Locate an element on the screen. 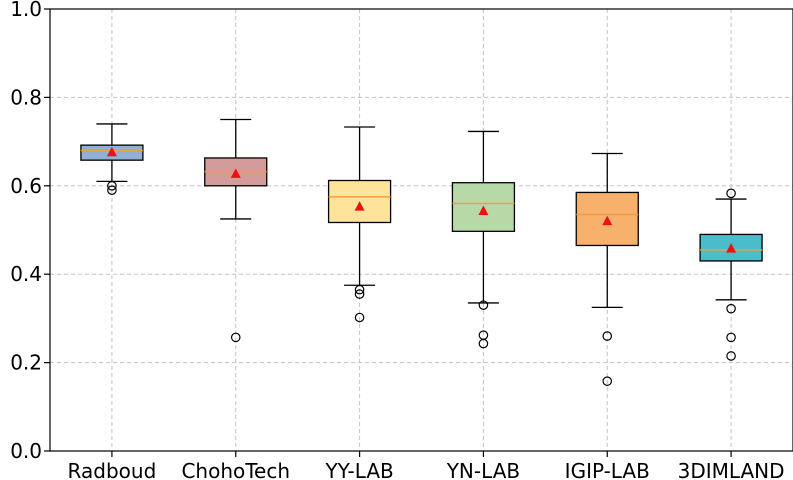  y-tick-label: 1.0 is located at coordinates (26, 10).